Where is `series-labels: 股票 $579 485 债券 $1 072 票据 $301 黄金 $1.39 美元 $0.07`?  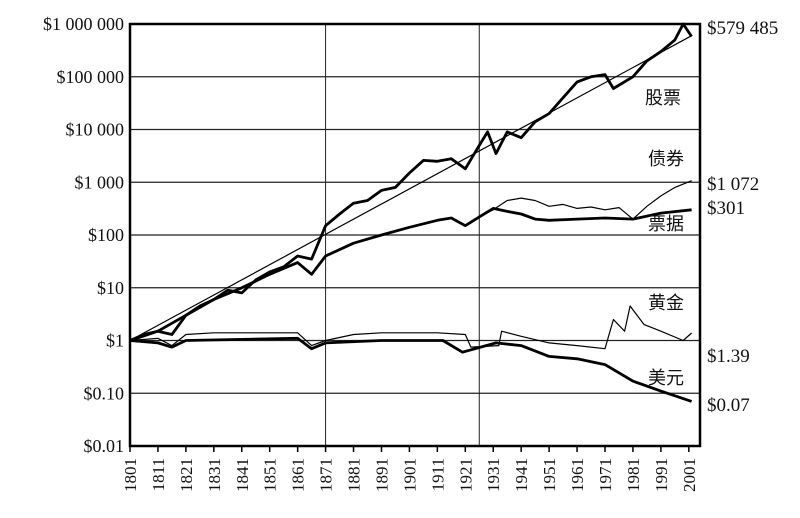 series-labels: 股票 $579 485 债券 $1 072 票据 $301 黄金 $1.39 美元 $0.07 is located at coordinates (711, 217).